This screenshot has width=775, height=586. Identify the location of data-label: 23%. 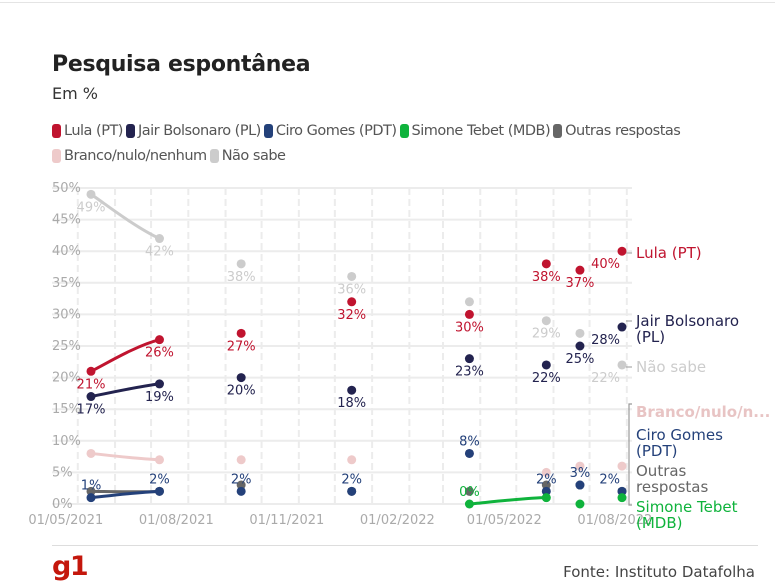
(469, 372).